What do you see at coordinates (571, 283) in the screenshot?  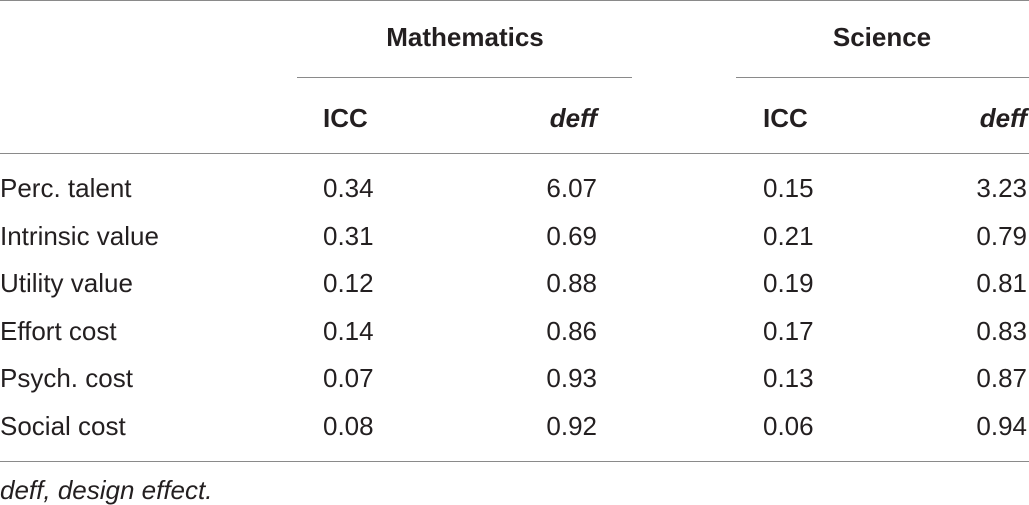 I see `cell: 0.88` at bounding box center [571, 283].